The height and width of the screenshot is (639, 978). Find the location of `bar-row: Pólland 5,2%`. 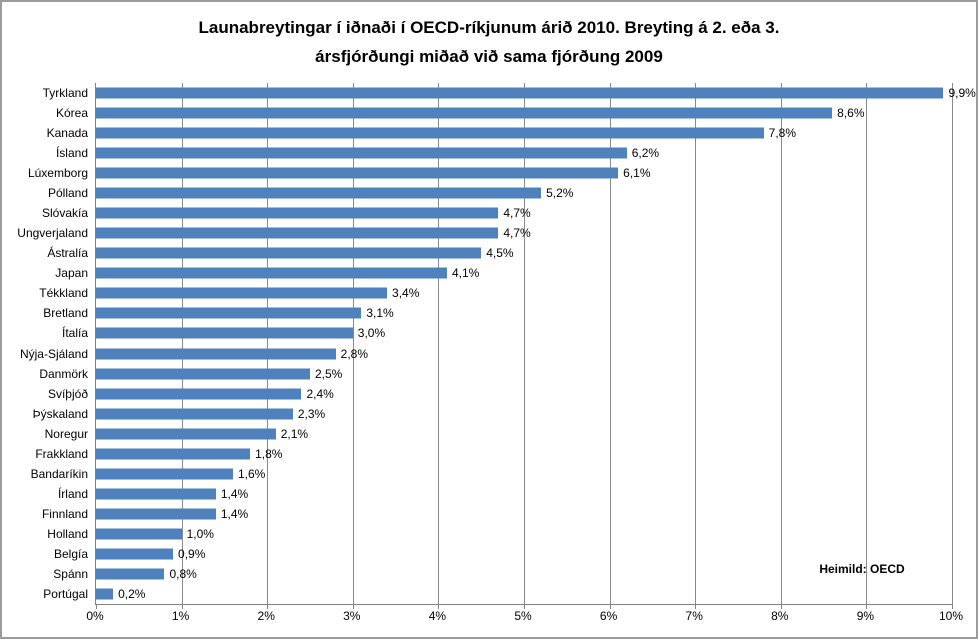

bar-row: Pólland 5,2% is located at coordinates (500, 193).